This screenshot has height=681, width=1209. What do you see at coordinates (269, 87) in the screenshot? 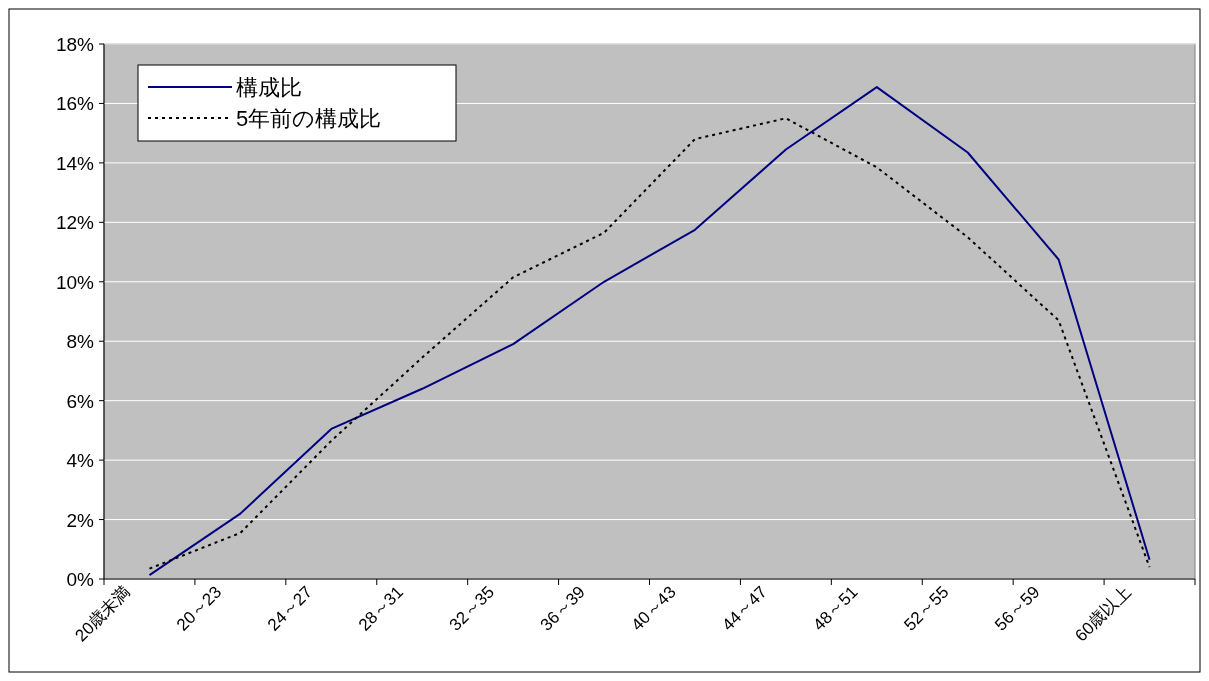
I see `legend-label: 構成比` at bounding box center [269, 87].